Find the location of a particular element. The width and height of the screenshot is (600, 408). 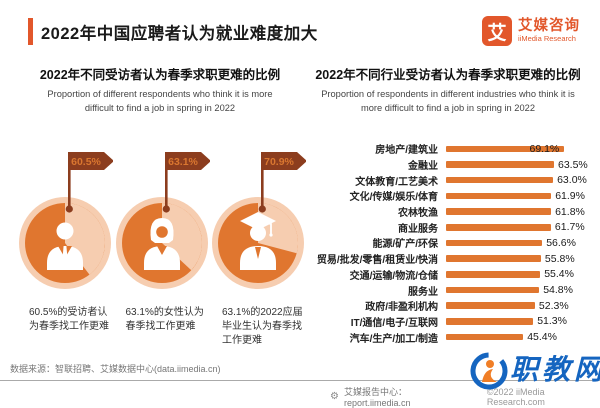

bar-row: 交通/运输/物流/仓储 55.4% is located at coordinates (450, 275).